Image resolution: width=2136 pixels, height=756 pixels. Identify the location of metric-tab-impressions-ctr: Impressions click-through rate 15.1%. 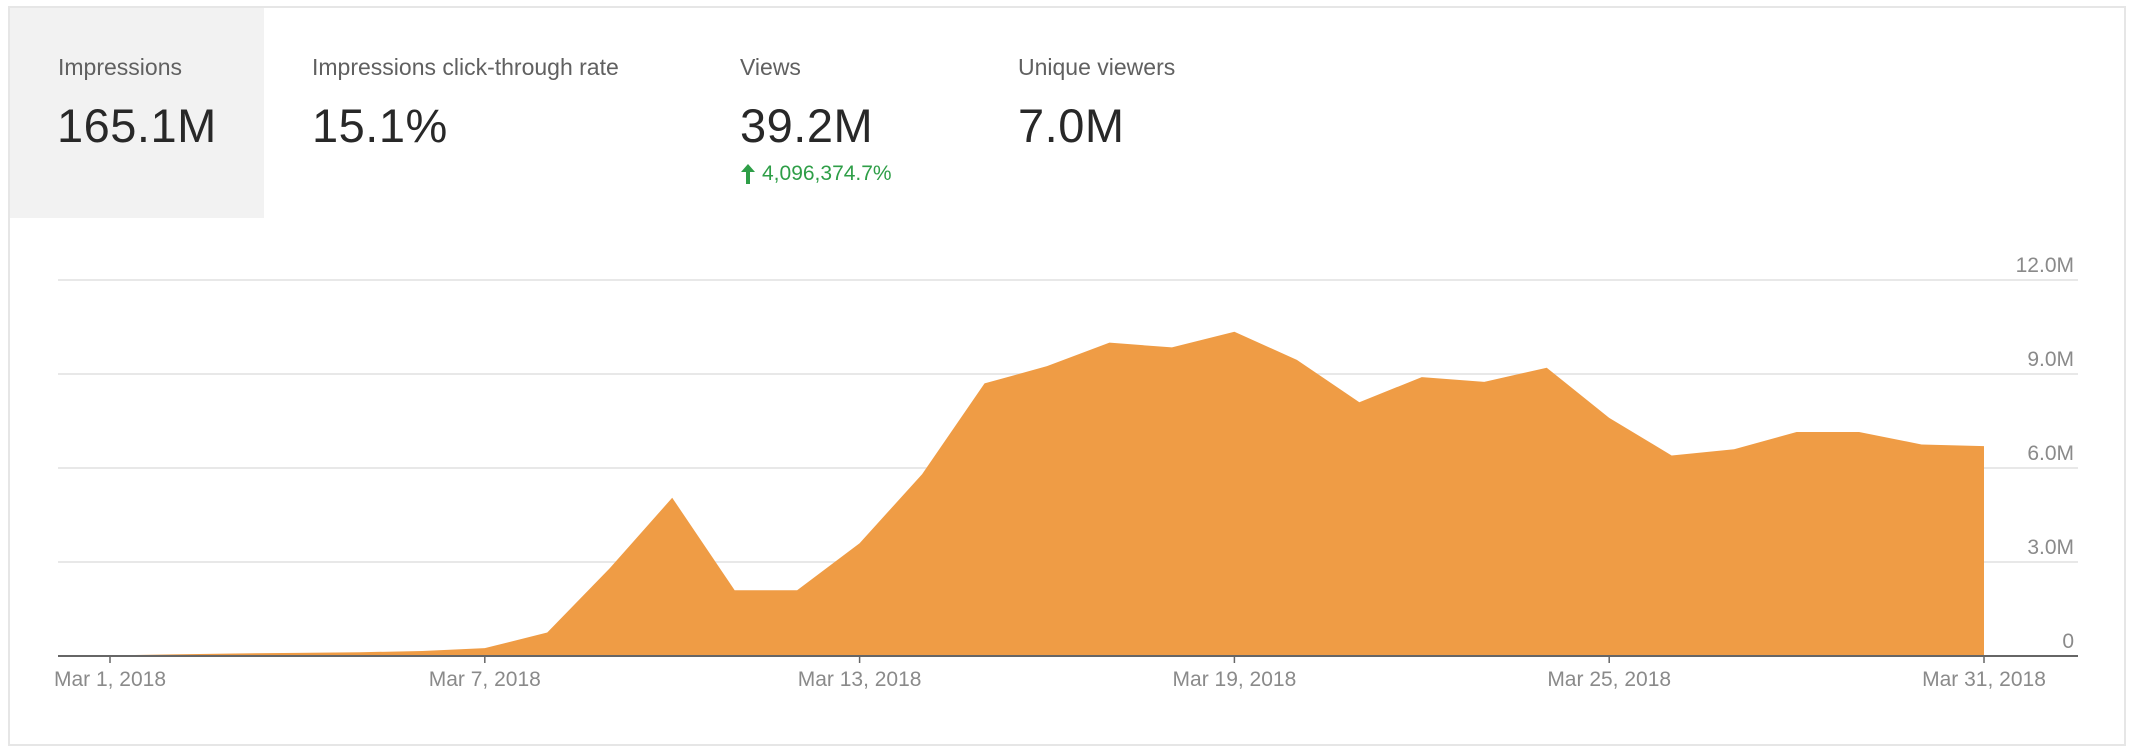
(474, 113).